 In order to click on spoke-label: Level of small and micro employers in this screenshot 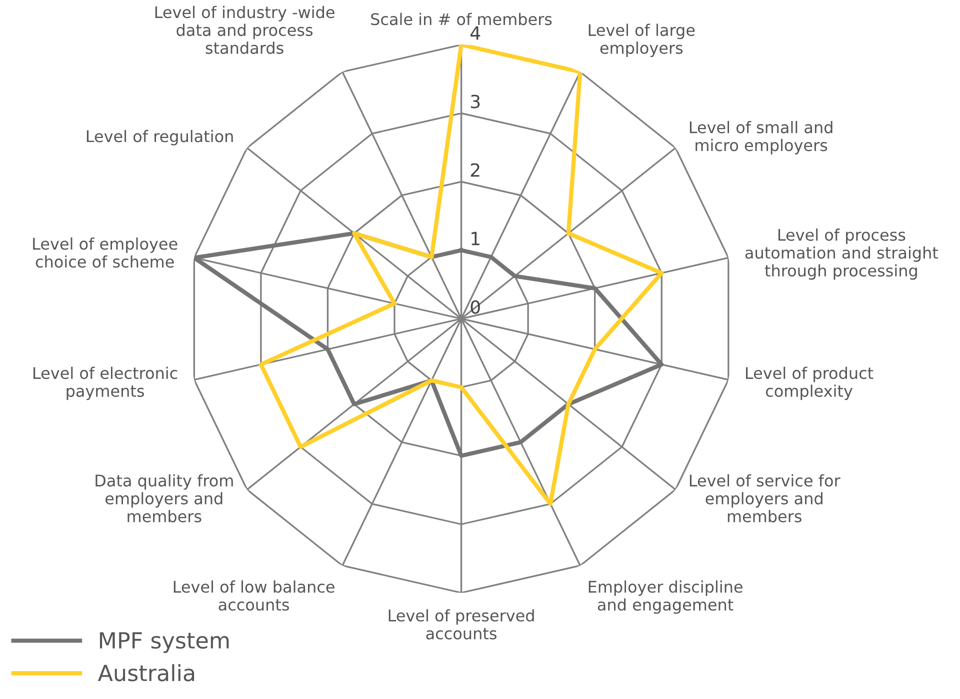, I will do `click(761, 137)`.